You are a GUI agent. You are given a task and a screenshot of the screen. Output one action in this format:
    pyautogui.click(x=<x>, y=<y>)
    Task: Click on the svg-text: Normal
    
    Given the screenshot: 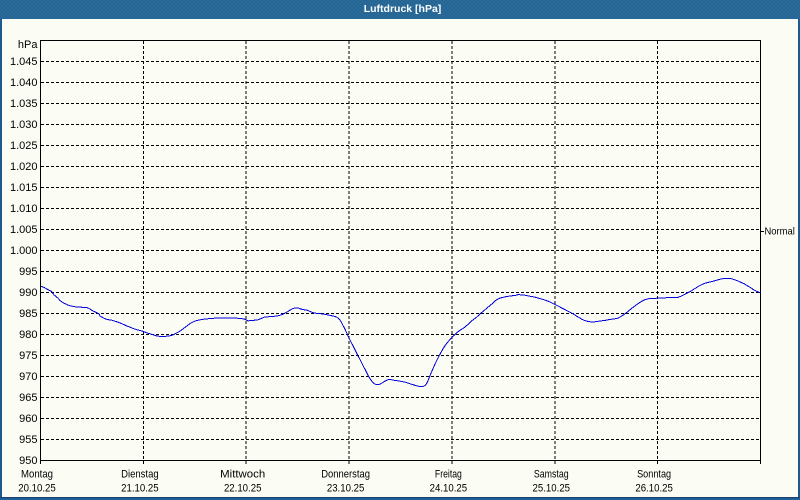 What is the action you would take?
    pyautogui.click(x=780, y=232)
    